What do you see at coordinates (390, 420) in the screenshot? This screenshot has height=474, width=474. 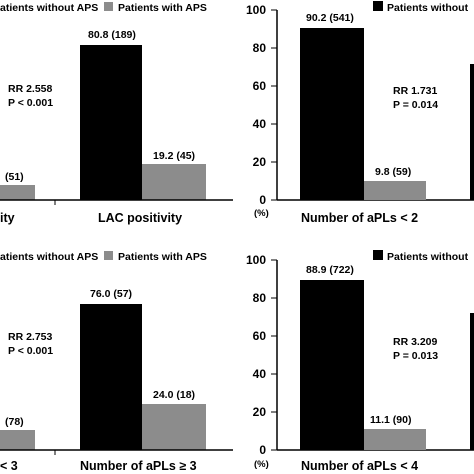 I see `data-label: 11.1 (90)` at bounding box center [390, 420].